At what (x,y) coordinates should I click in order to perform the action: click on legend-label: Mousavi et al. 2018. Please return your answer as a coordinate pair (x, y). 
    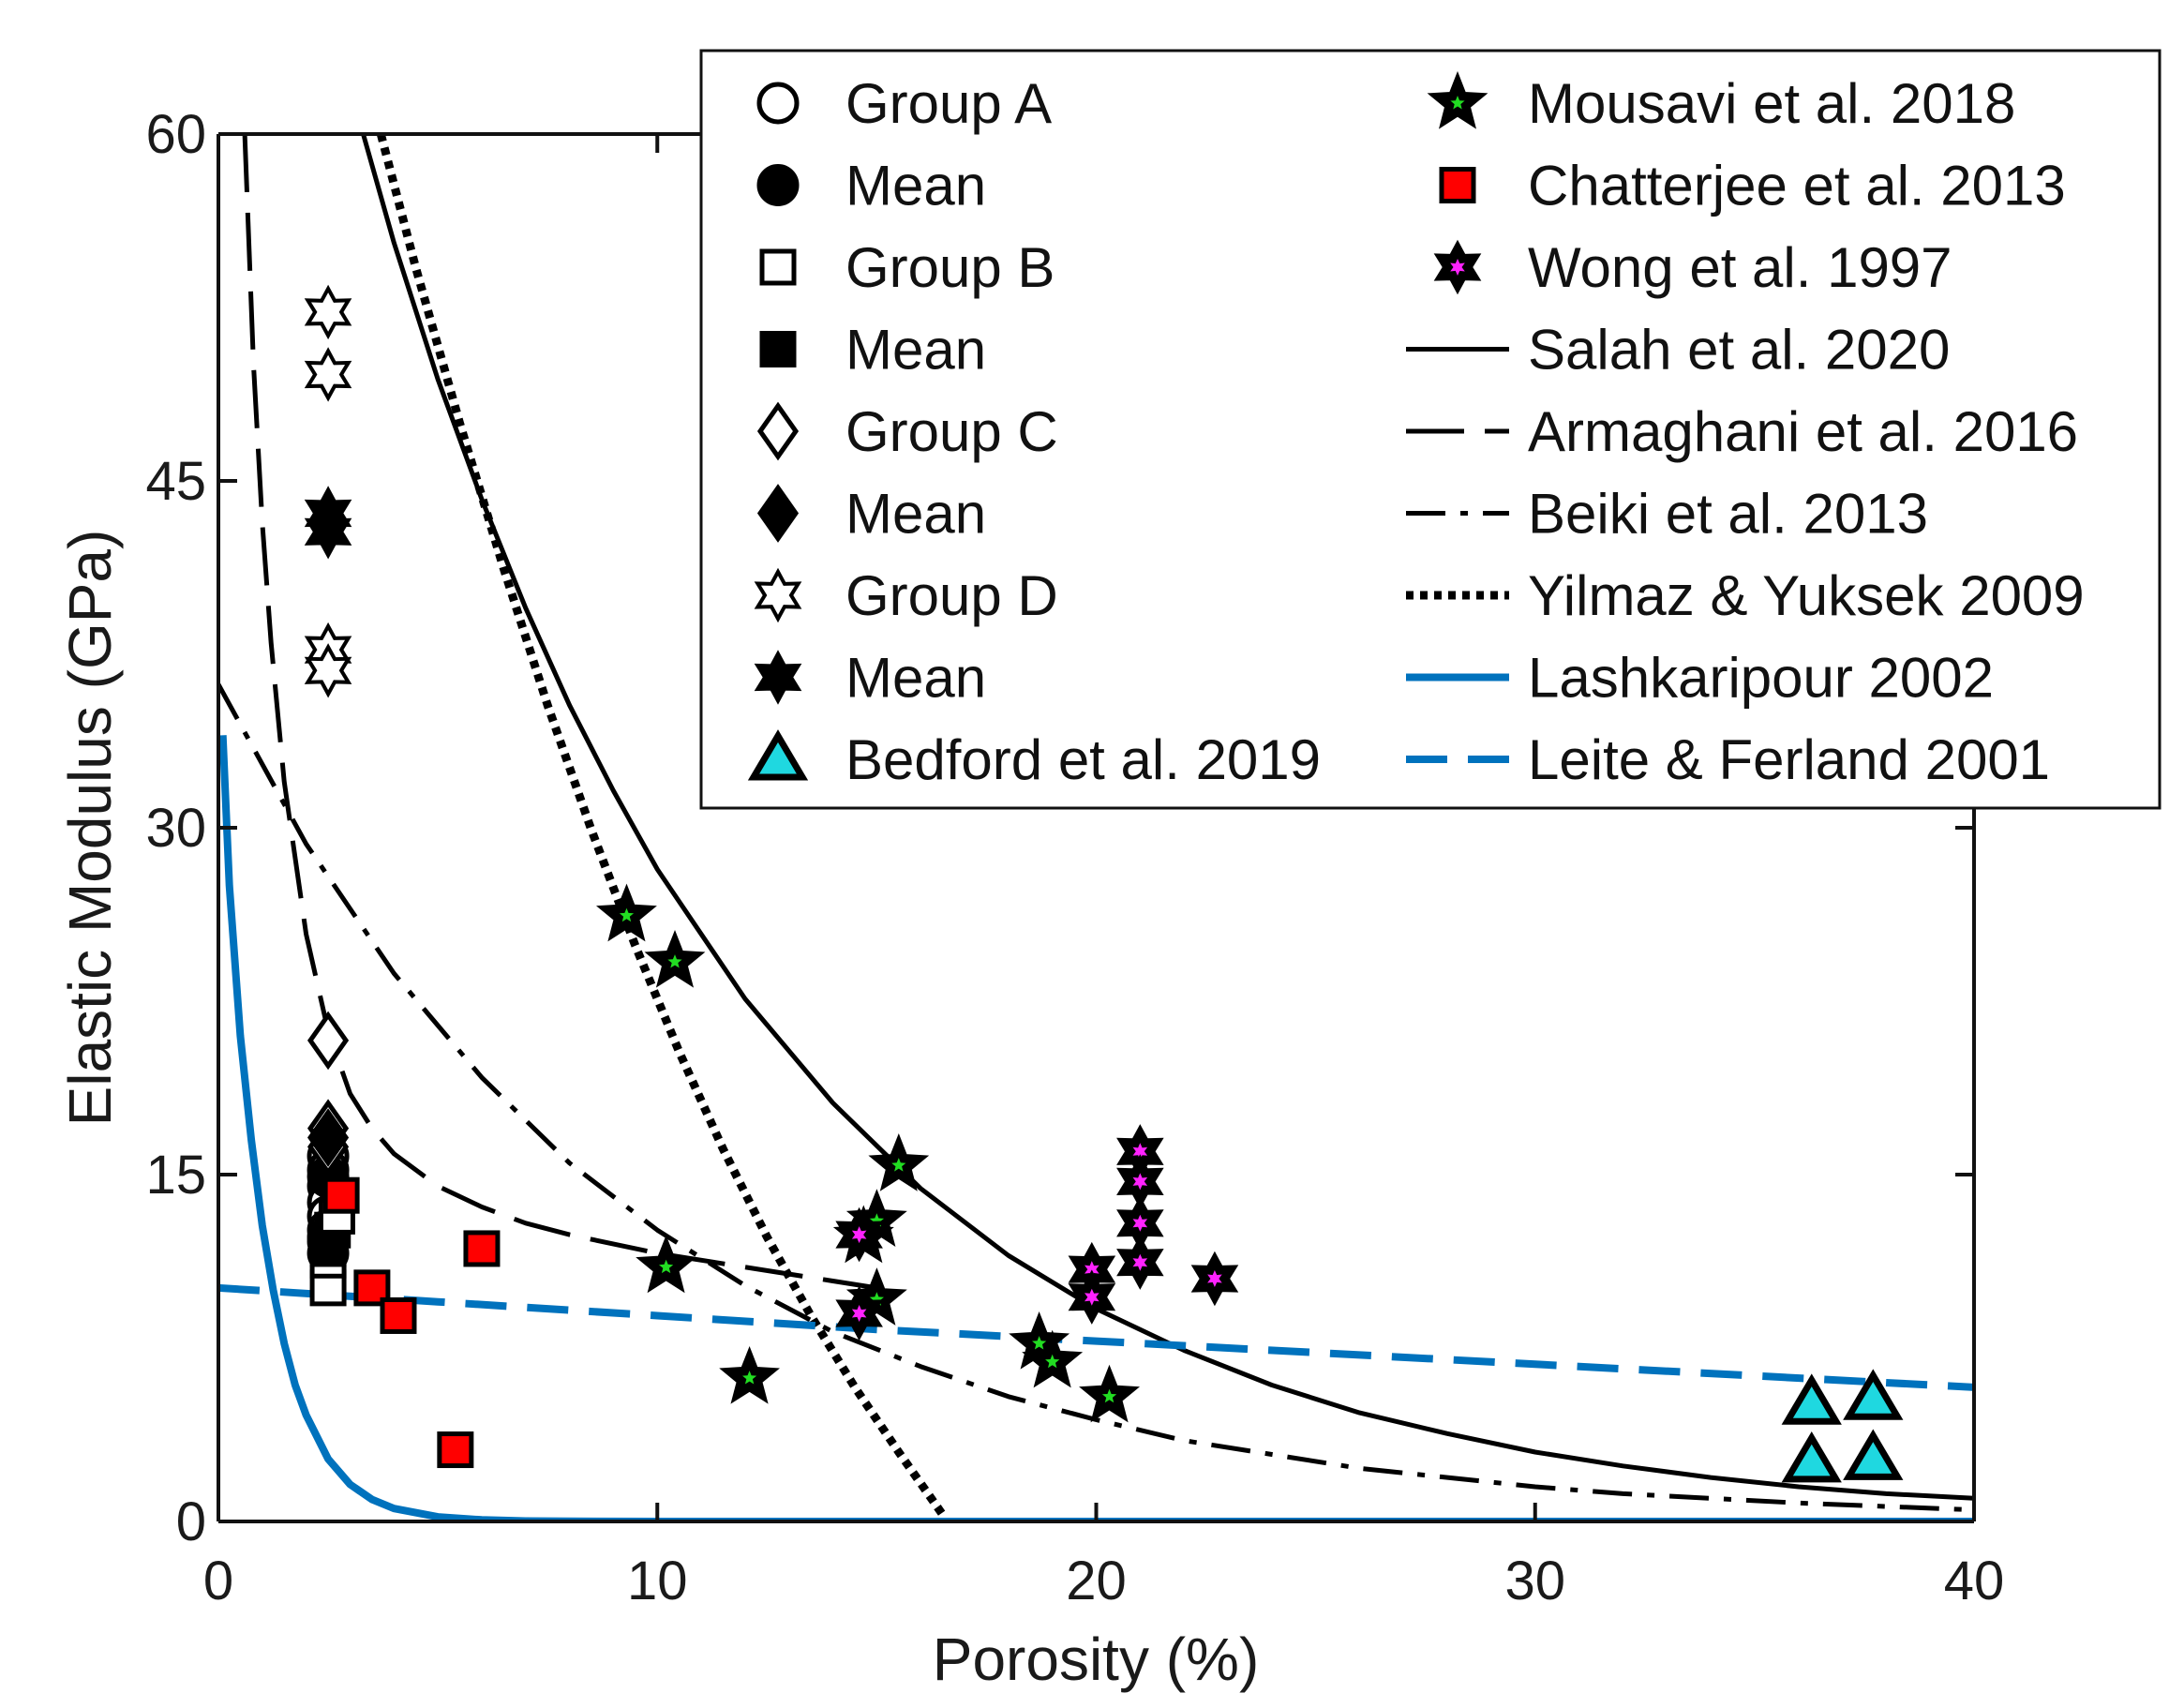
    Looking at the image, I should click on (1771, 104).